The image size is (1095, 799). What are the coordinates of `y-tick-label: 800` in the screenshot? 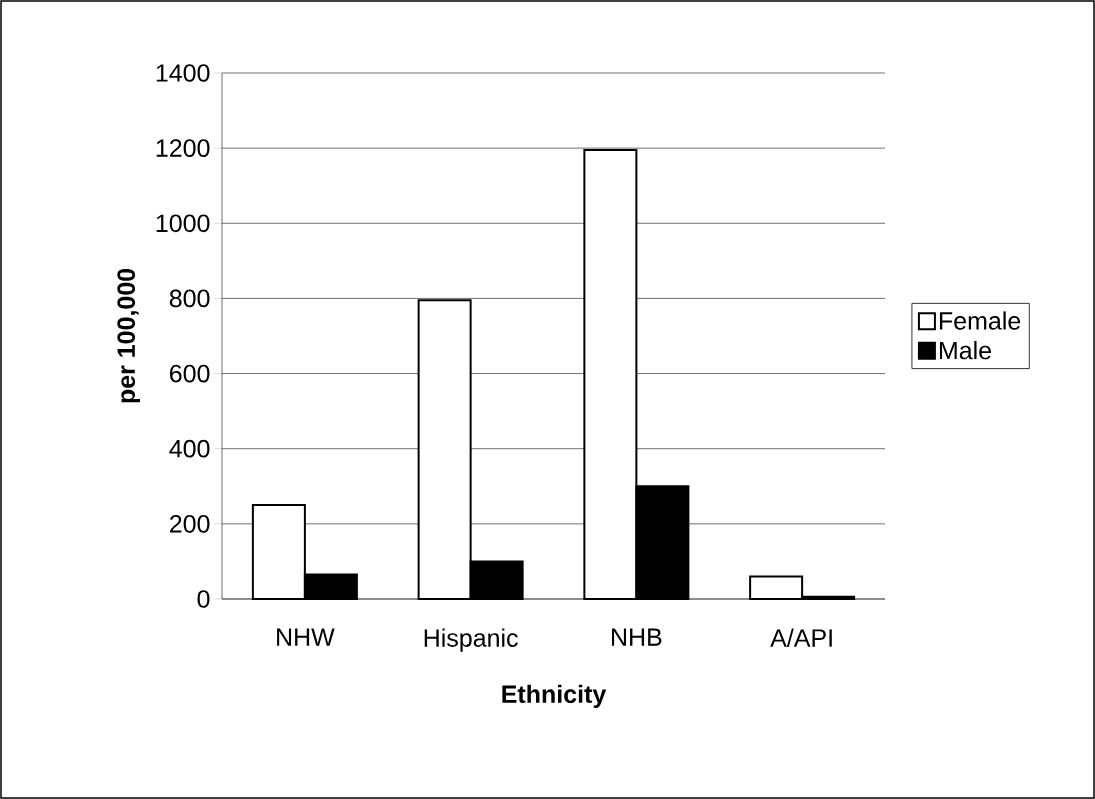 It's located at (189, 298).